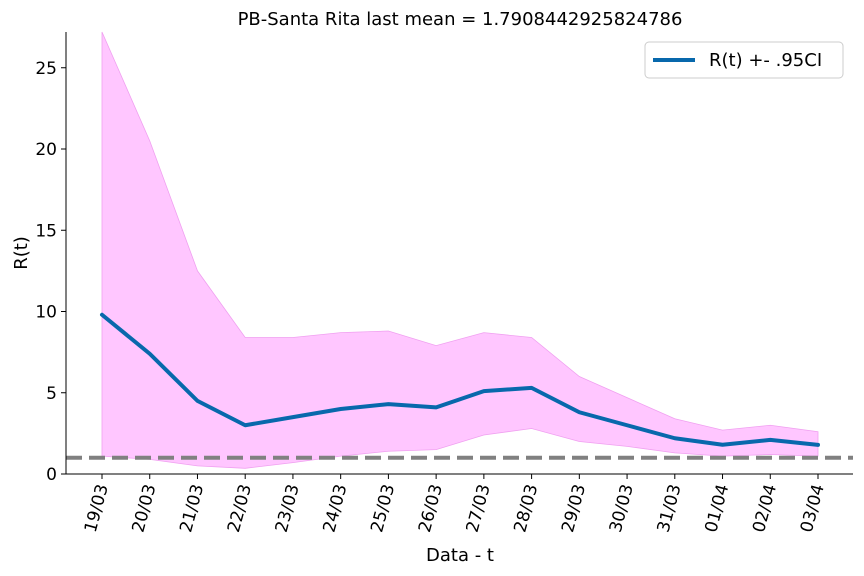 This screenshot has height=576, width=864. What do you see at coordinates (717, 508) in the screenshot?
I see `x-tick-label: 01/04` at bounding box center [717, 508].